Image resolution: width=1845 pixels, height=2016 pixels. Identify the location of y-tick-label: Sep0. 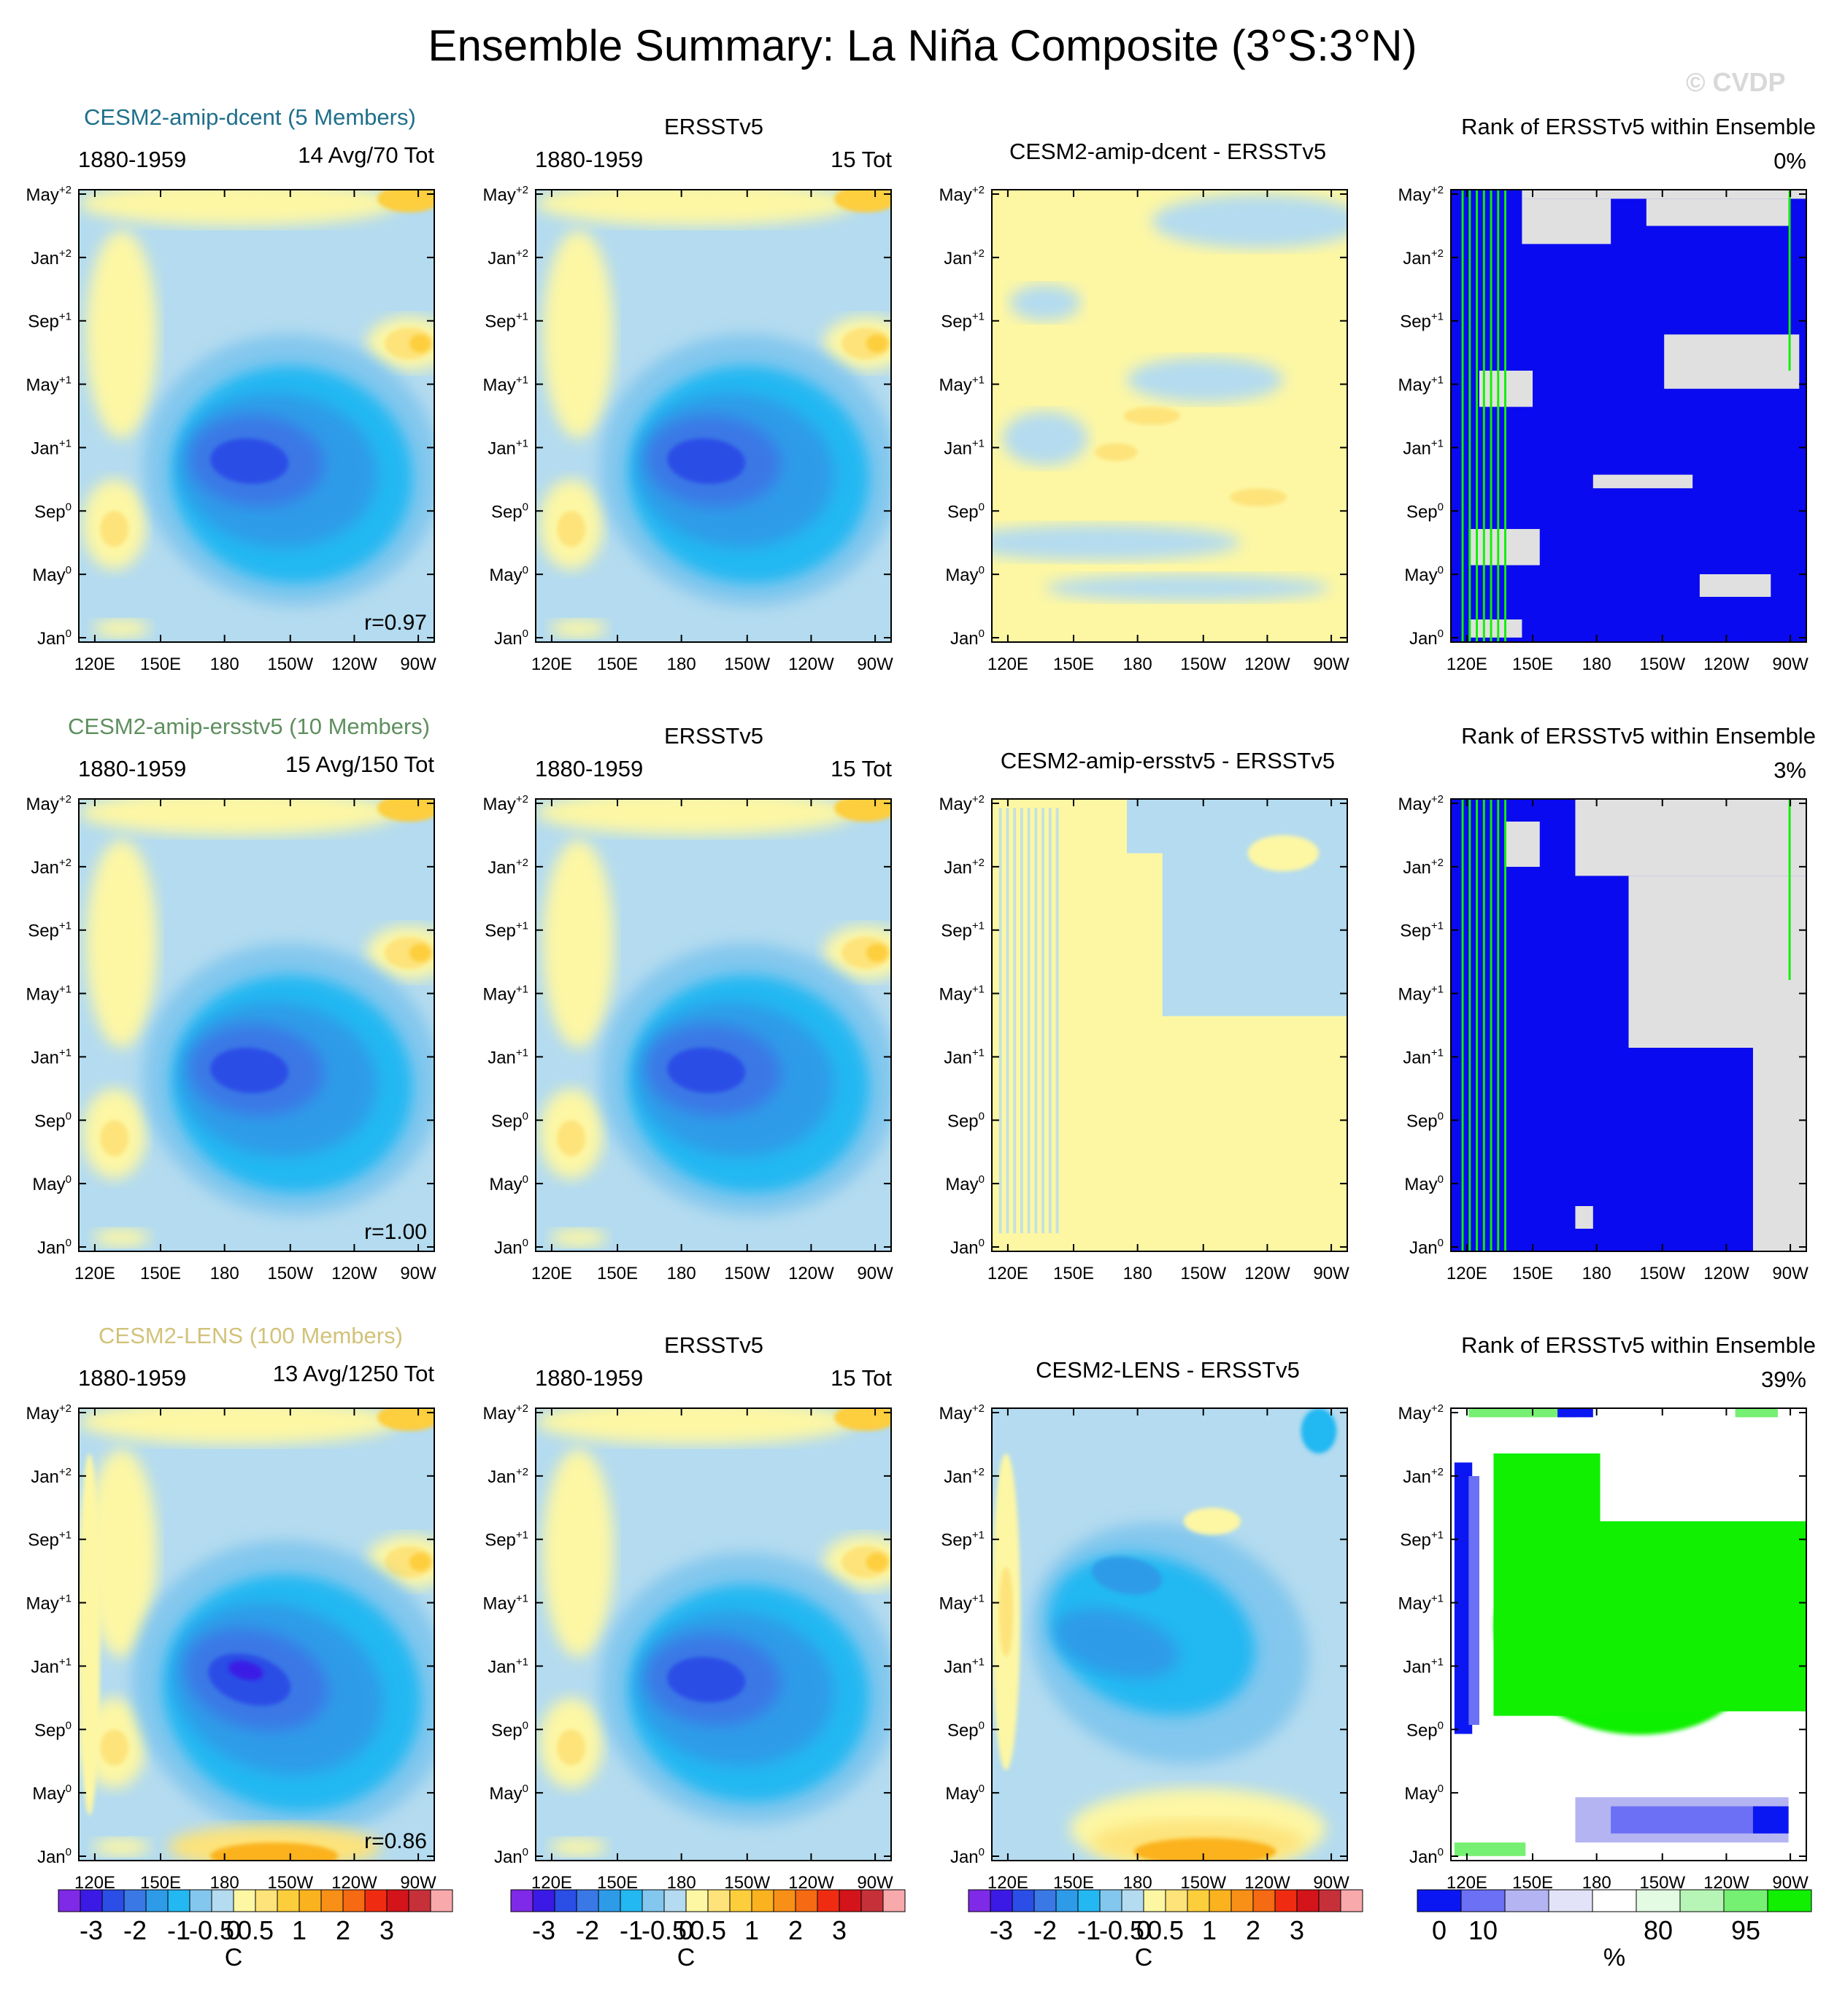
(509, 1729).